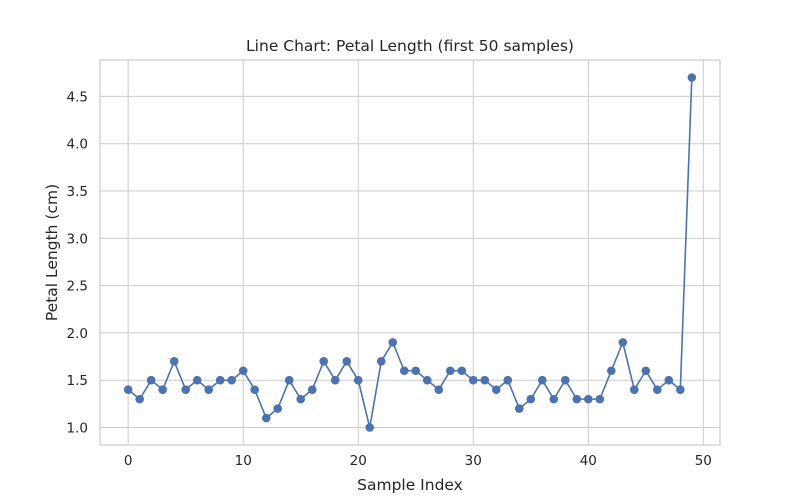 The width and height of the screenshot is (800, 500). What do you see at coordinates (128, 461) in the screenshot?
I see `x-tick-label: 0` at bounding box center [128, 461].